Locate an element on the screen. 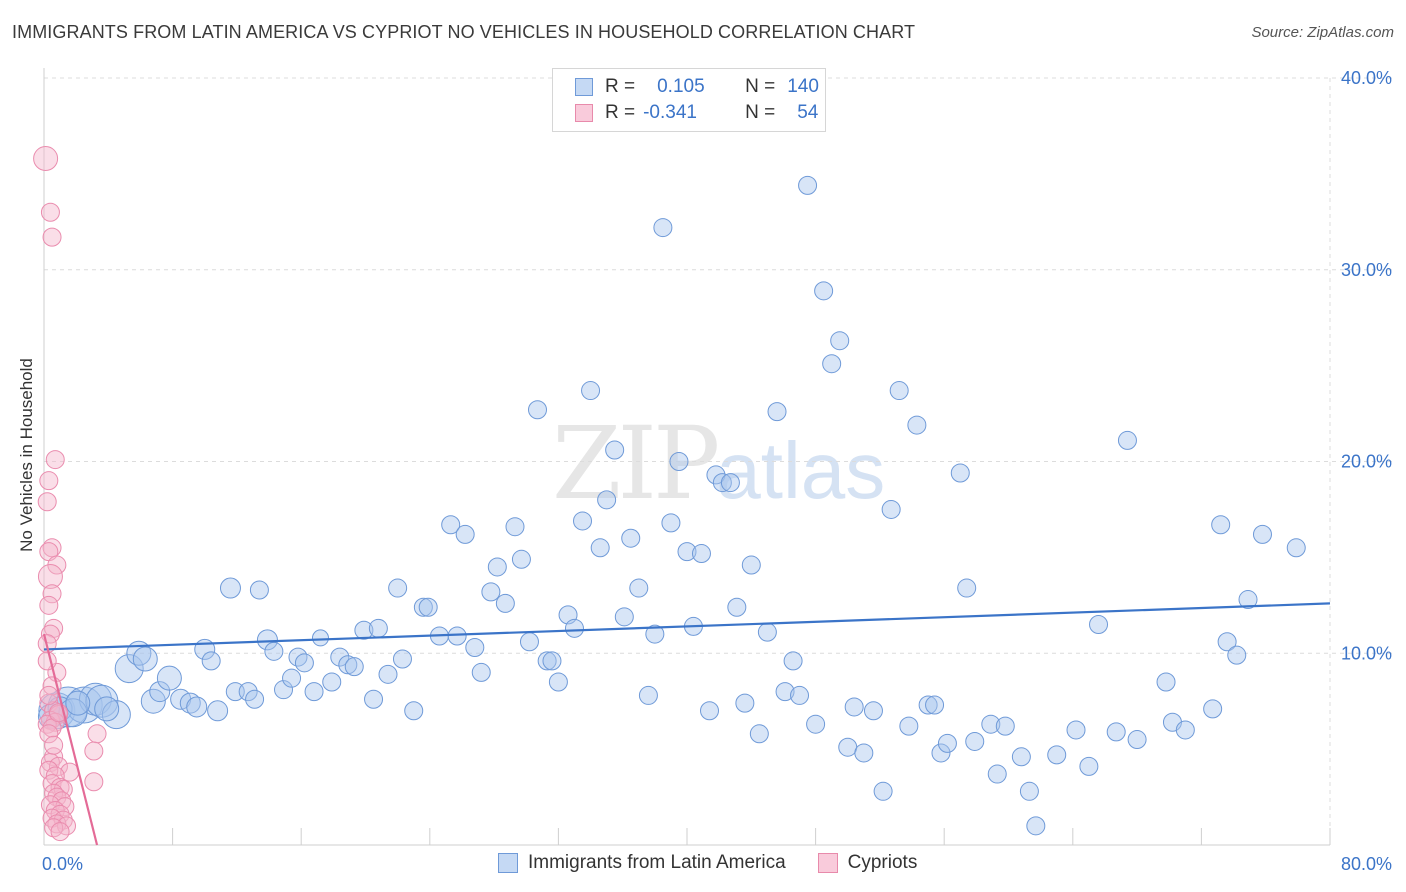 This screenshot has width=1406, height=892. y-axis-label: No Vehicles in Household is located at coordinates (26, 455).